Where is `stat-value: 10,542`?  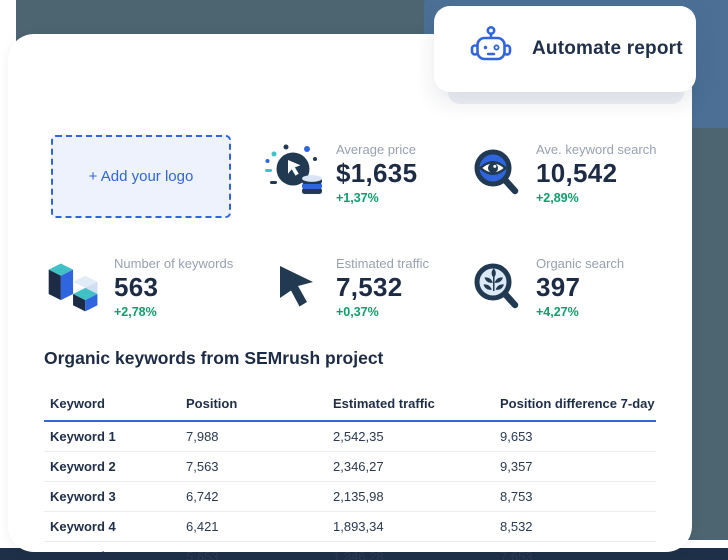 stat-value: 10,542 is located at coordinates (577, 173).